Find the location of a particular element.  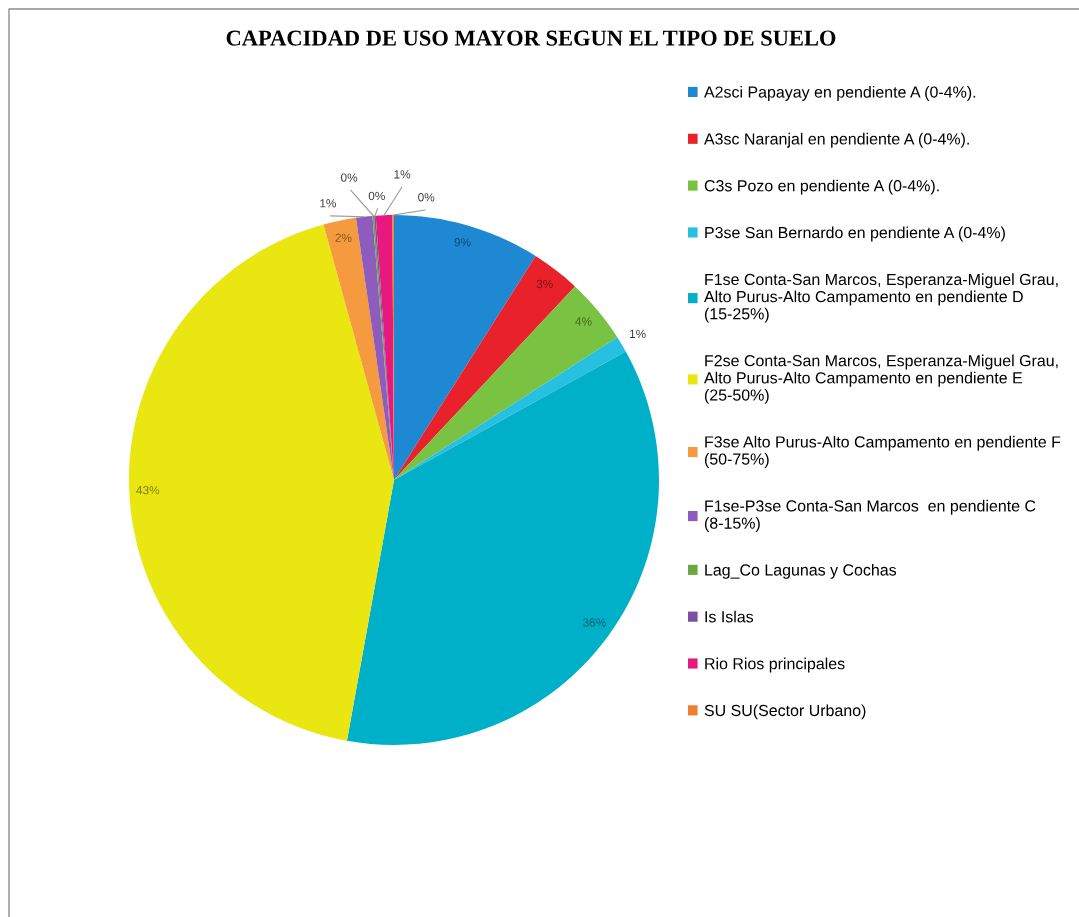

data-label: 9% is located at coordinates (462, 242).